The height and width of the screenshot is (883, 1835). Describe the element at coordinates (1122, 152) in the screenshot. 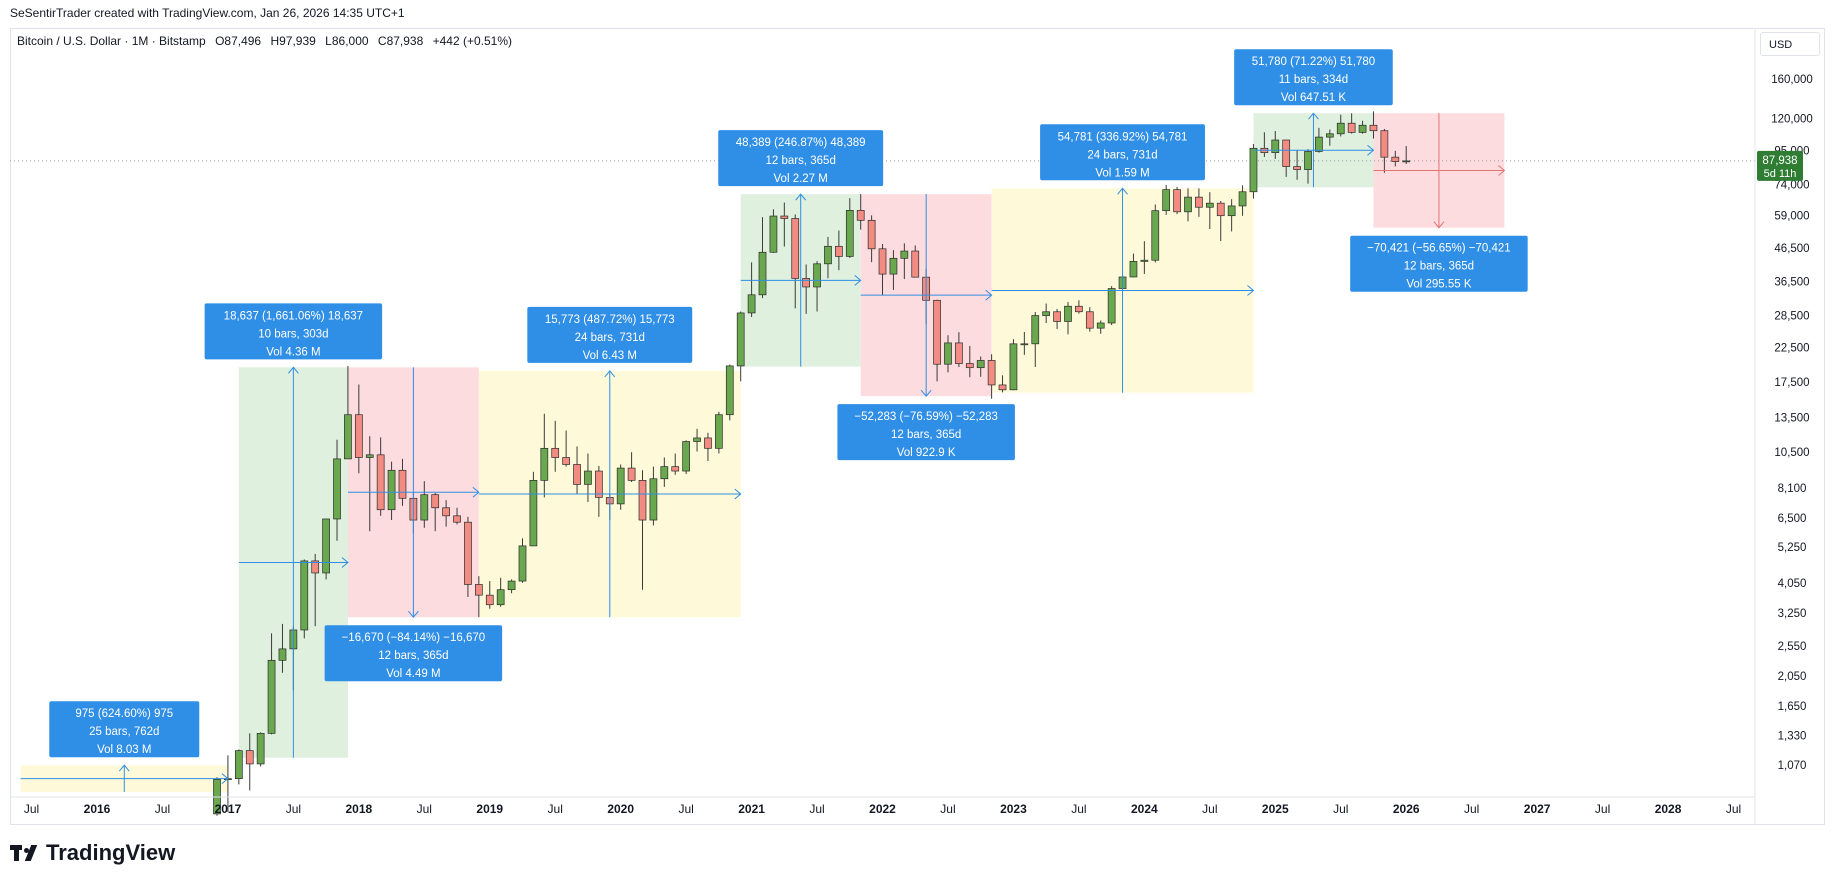

I see `measurement-label-bg` at that location.